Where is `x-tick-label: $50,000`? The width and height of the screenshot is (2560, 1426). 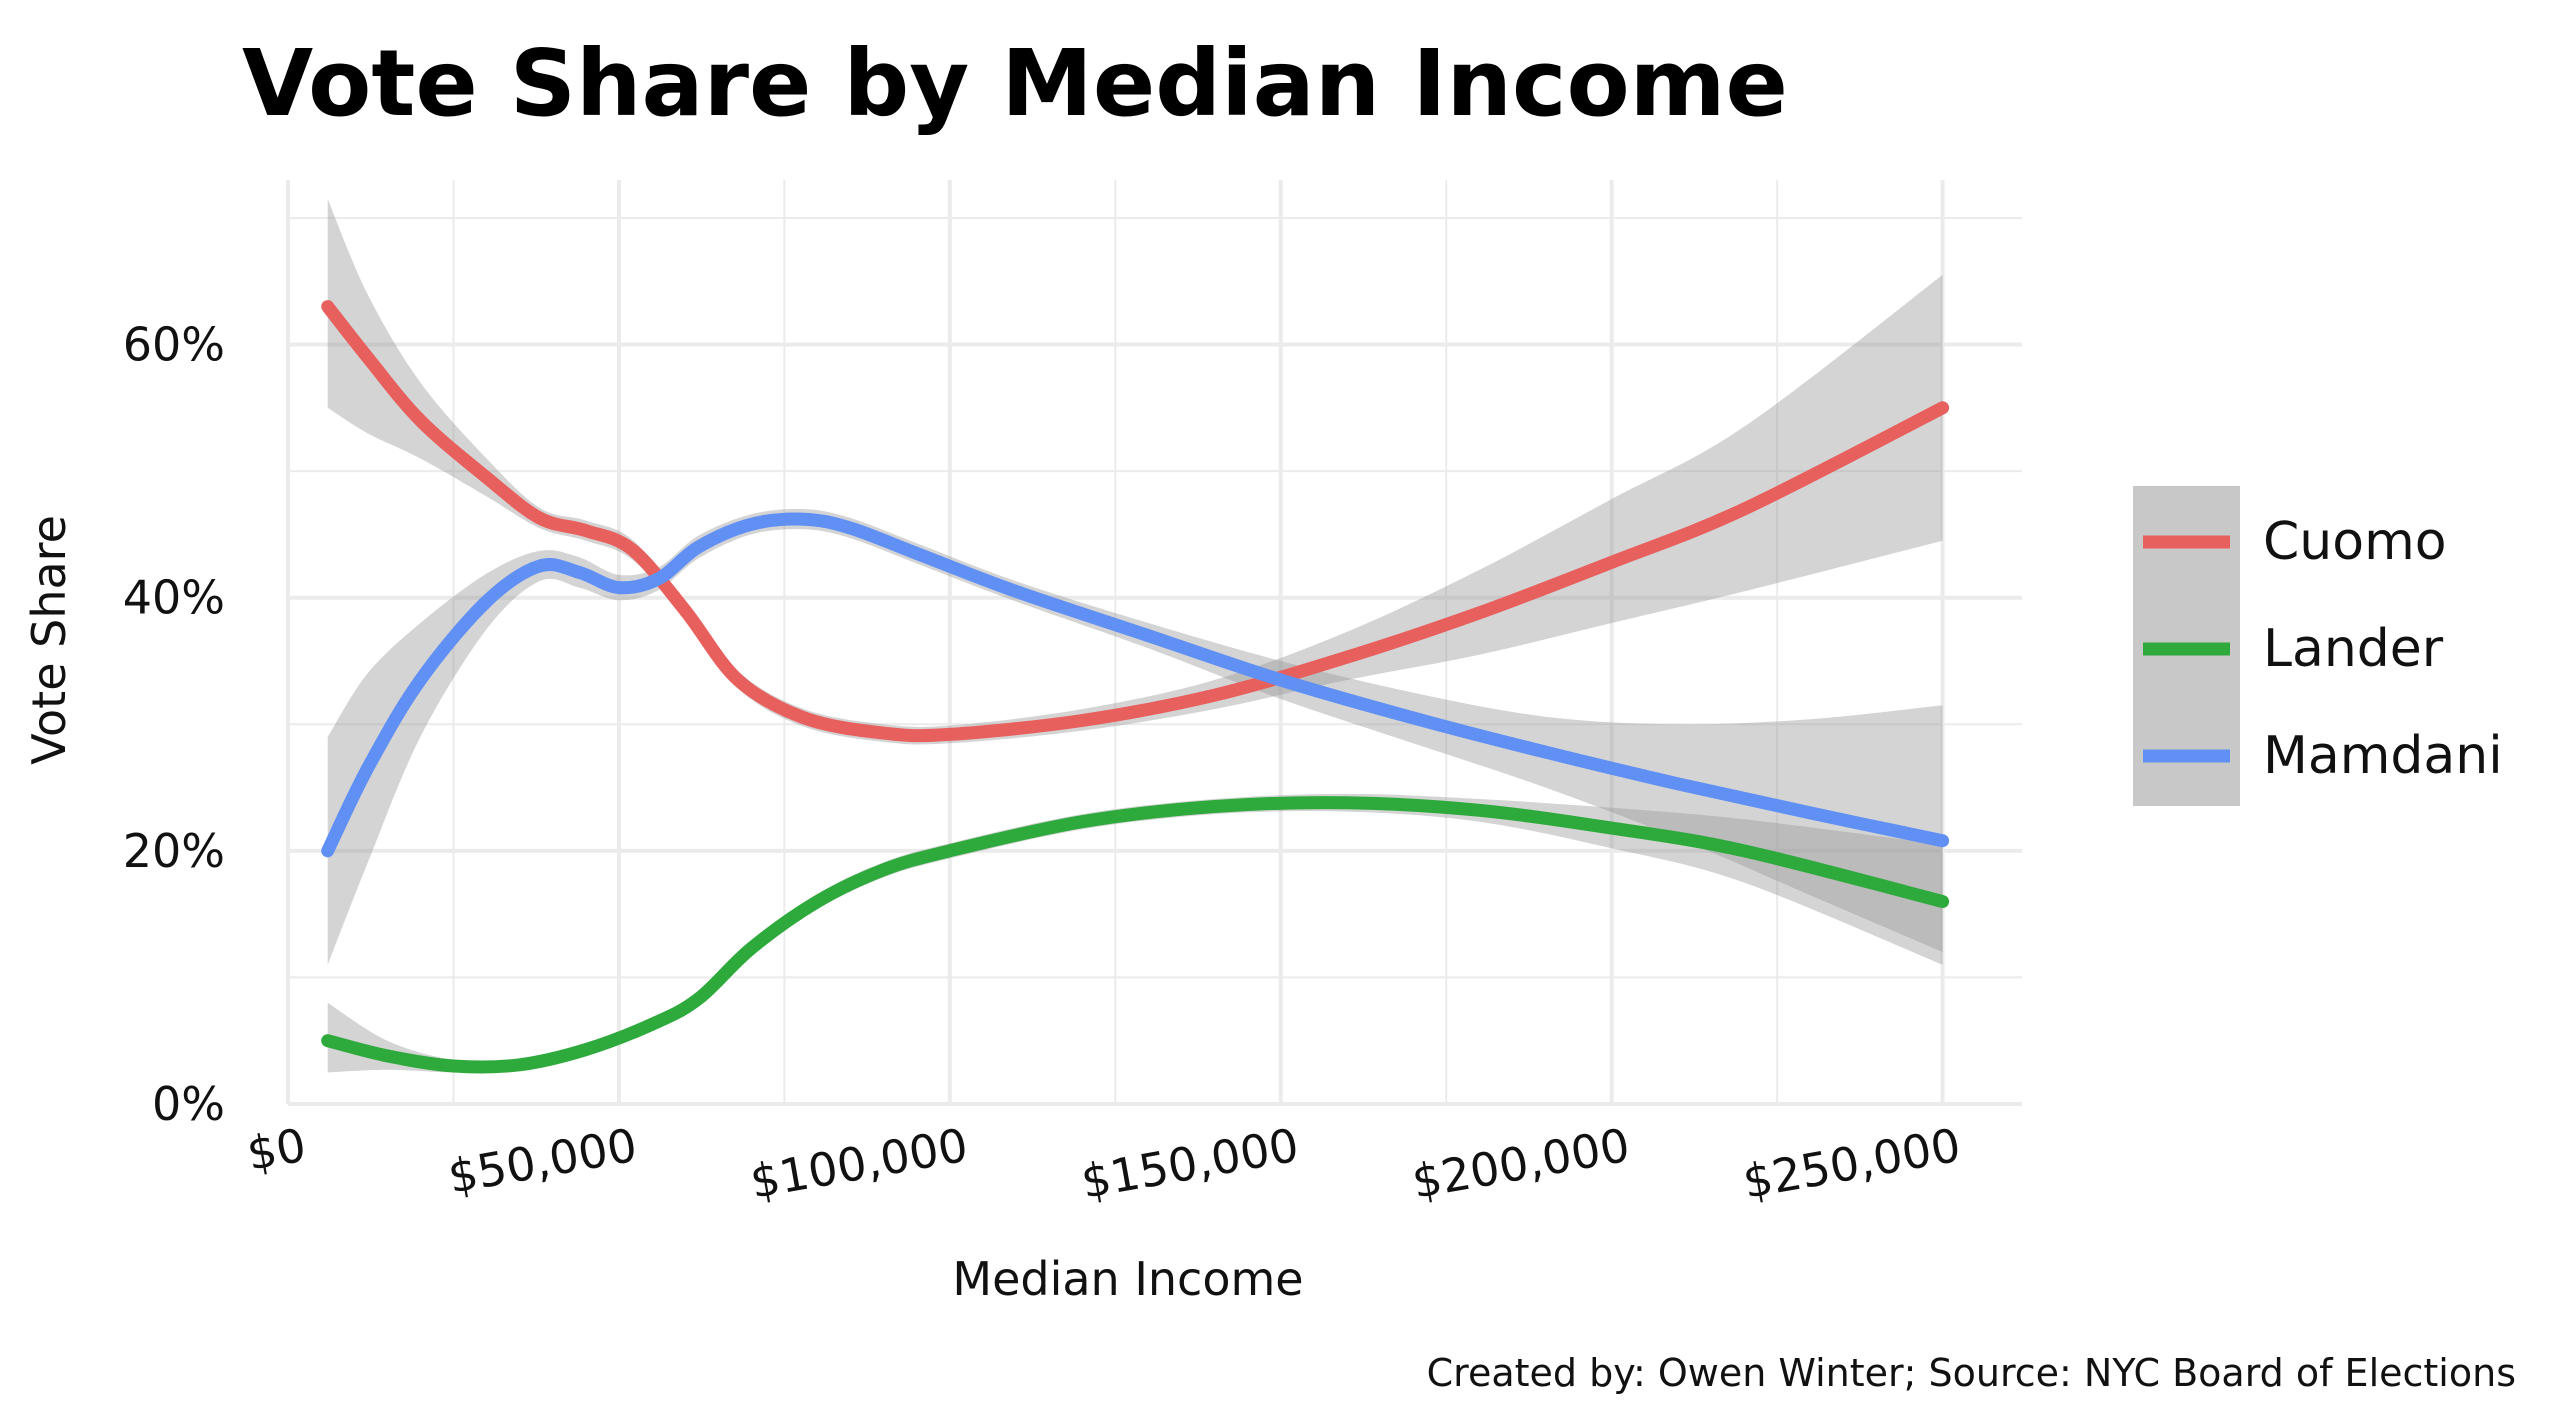 x-tick-label: $50,000 is located at coordinates (542, 1161).